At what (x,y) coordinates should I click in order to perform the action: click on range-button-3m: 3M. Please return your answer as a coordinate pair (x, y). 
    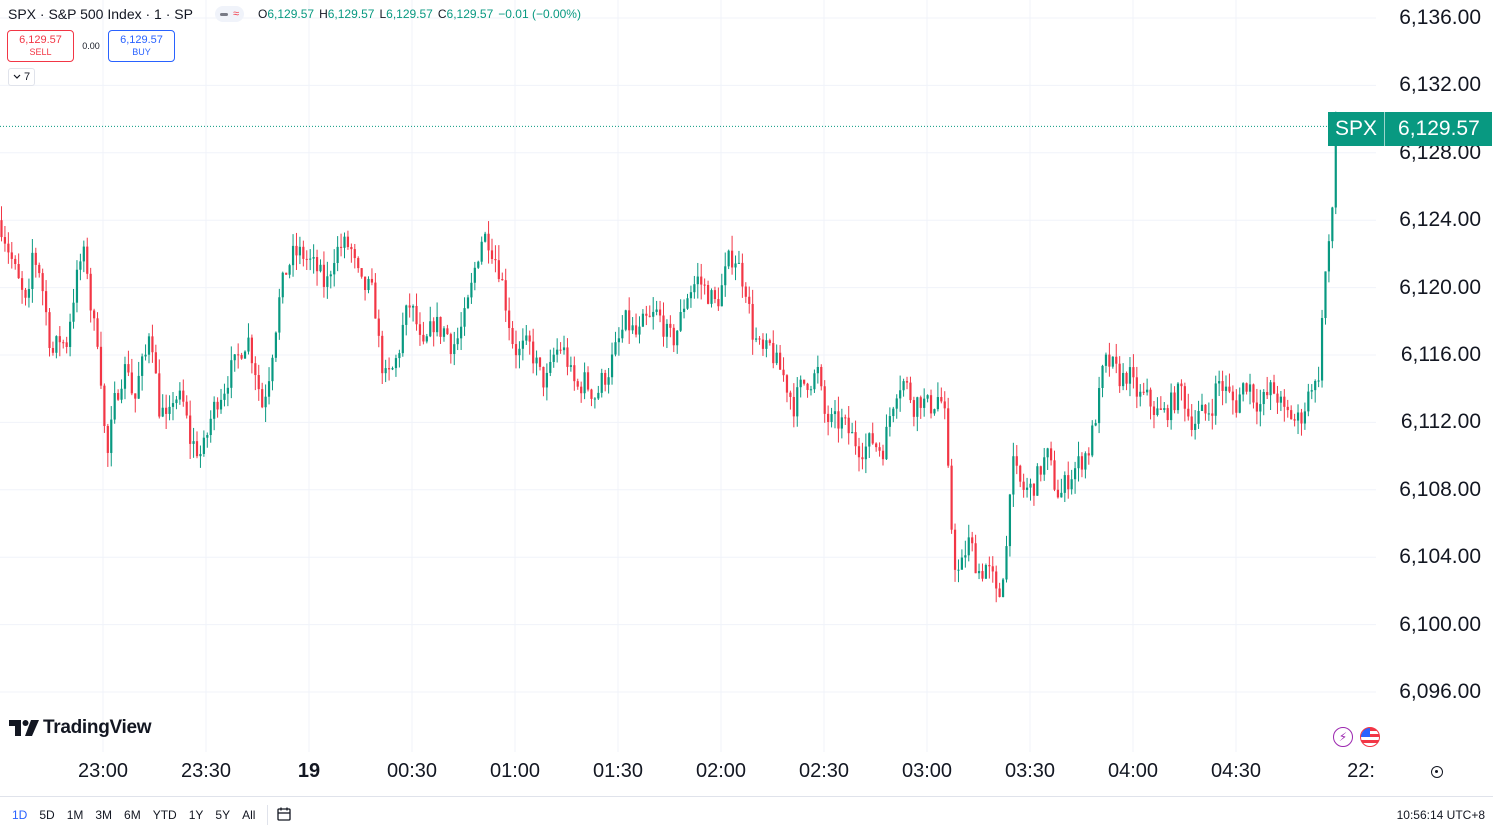
    Looking at the image, I should click on (104, 815).